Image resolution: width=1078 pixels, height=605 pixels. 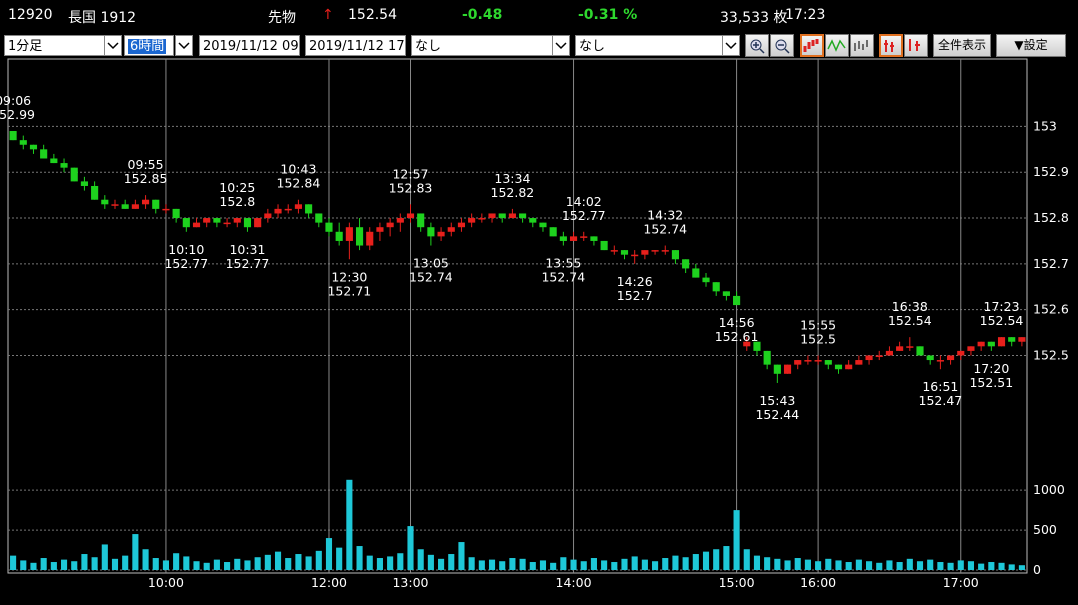 I want to click on line-chart, so click(x=837, y=45).